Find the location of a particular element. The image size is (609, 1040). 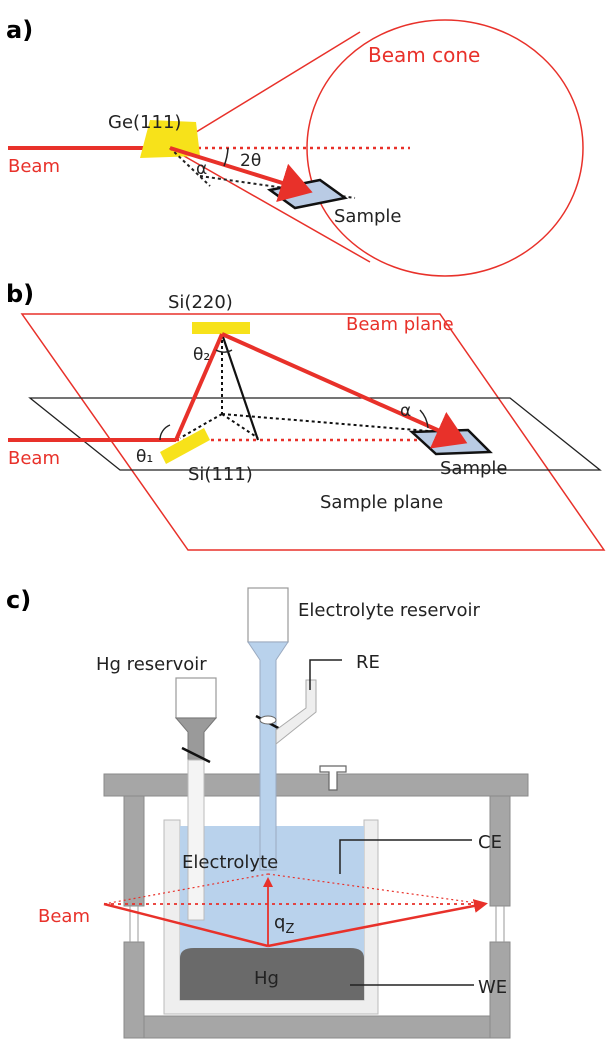

sample-label-b: Sample is located at coordinates (474, 468).